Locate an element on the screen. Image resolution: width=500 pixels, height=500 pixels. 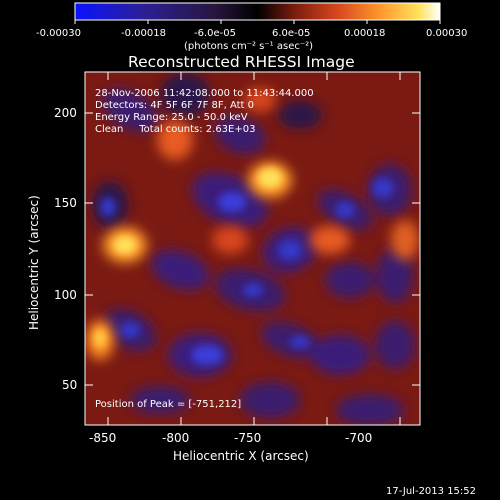
colorbar-tick-label: 6.0e-05 is located at coordinates (291, 33).